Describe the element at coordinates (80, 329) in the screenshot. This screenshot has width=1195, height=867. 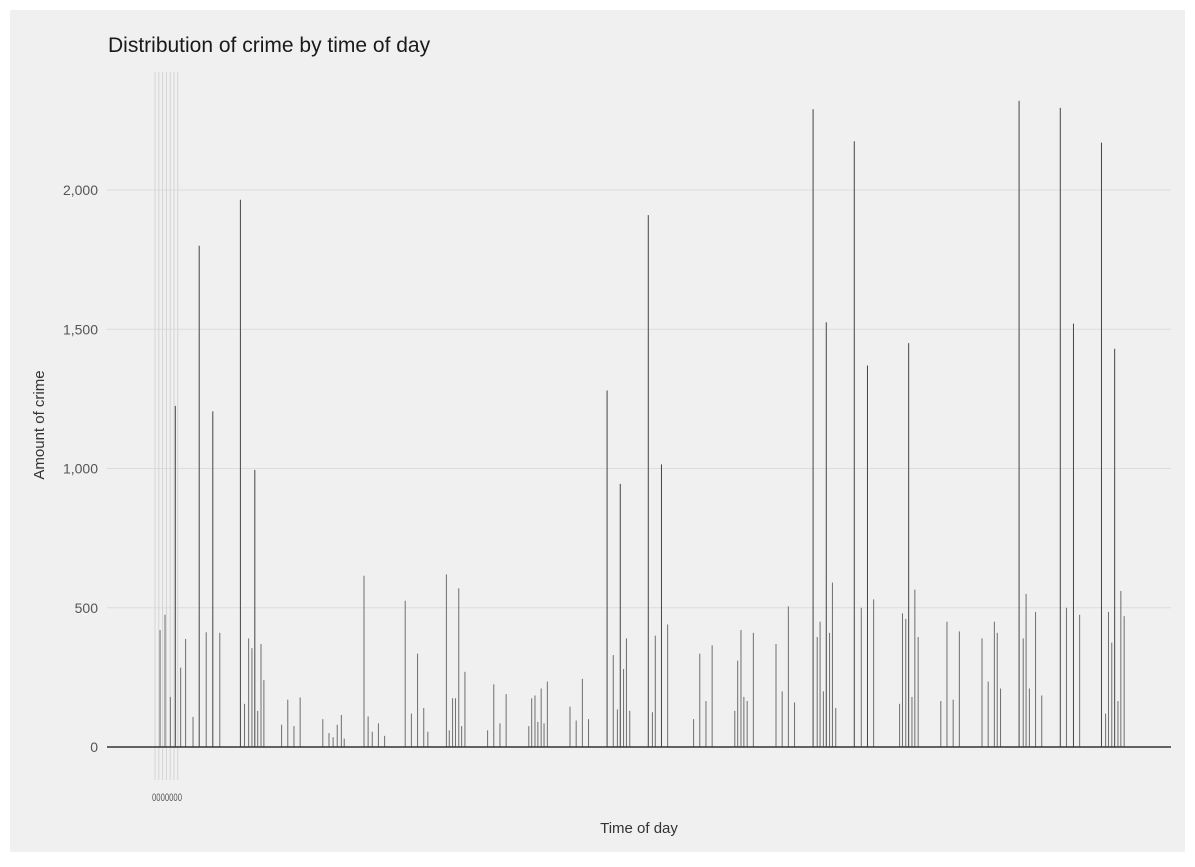
I see `y-tick-label: 1,500` at that location.